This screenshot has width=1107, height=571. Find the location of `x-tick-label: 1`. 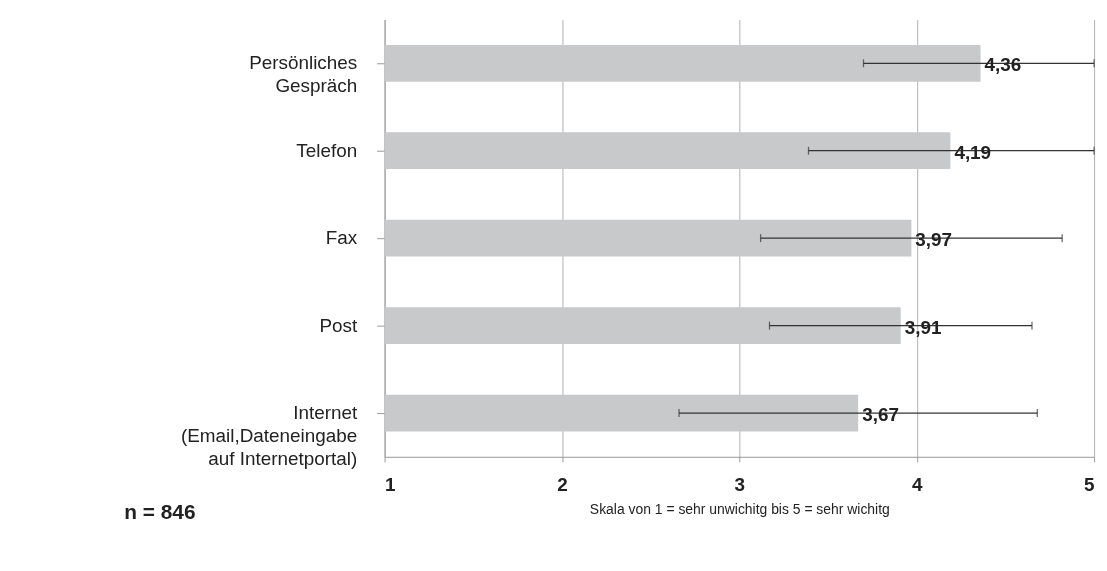

x-tick-label: 1 is located at coordinates (390, 485).